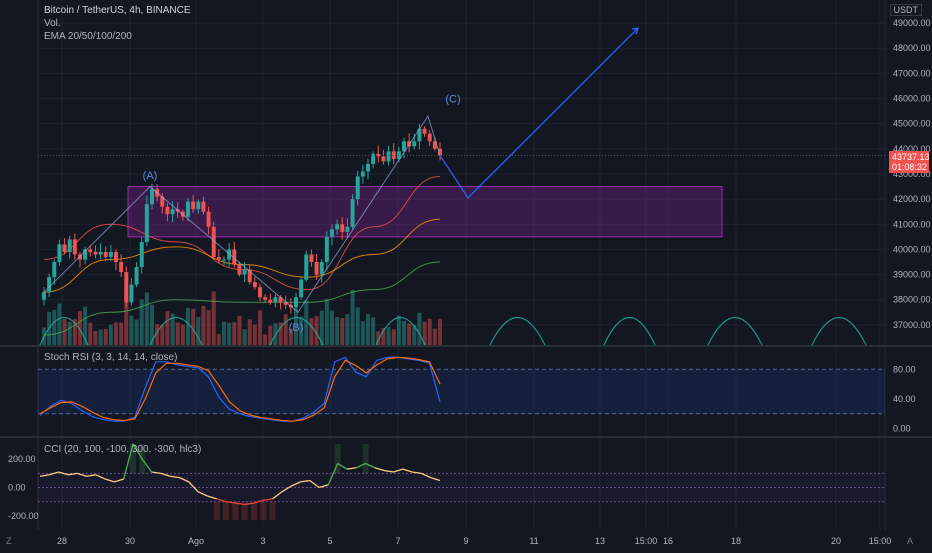 Image resolution: width=932 pixels, height=553 pixels. Describe the element at coordinates (912, 275) in the screenshot. I see `y-tick-label: 39000.00` at that location.